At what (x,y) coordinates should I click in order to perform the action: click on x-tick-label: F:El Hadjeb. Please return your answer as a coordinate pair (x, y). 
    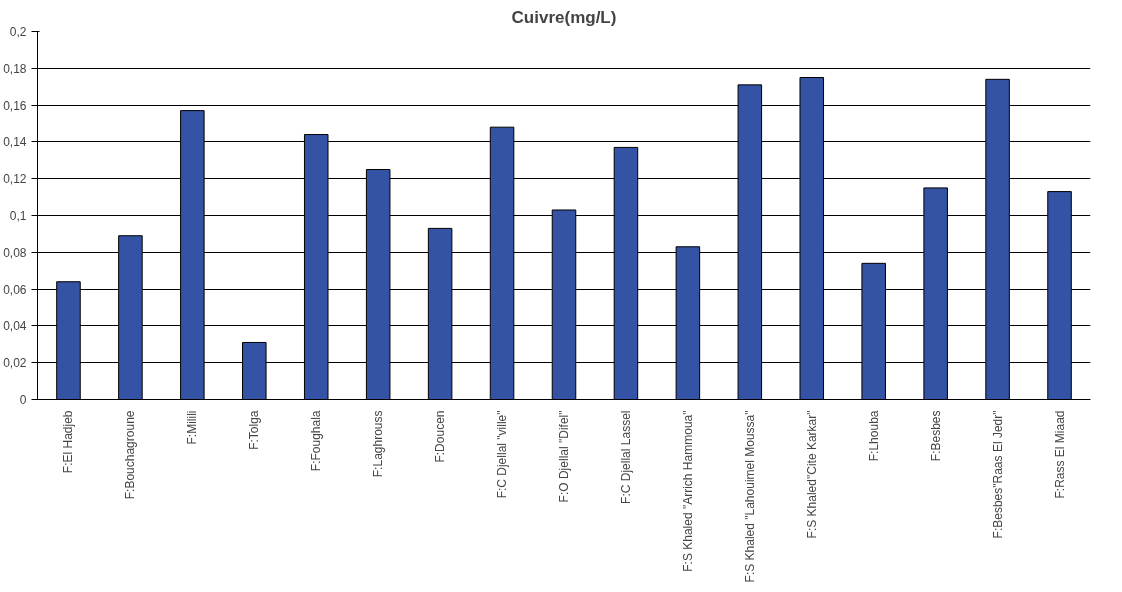
    Looking at the image, I should click on (68, 442).